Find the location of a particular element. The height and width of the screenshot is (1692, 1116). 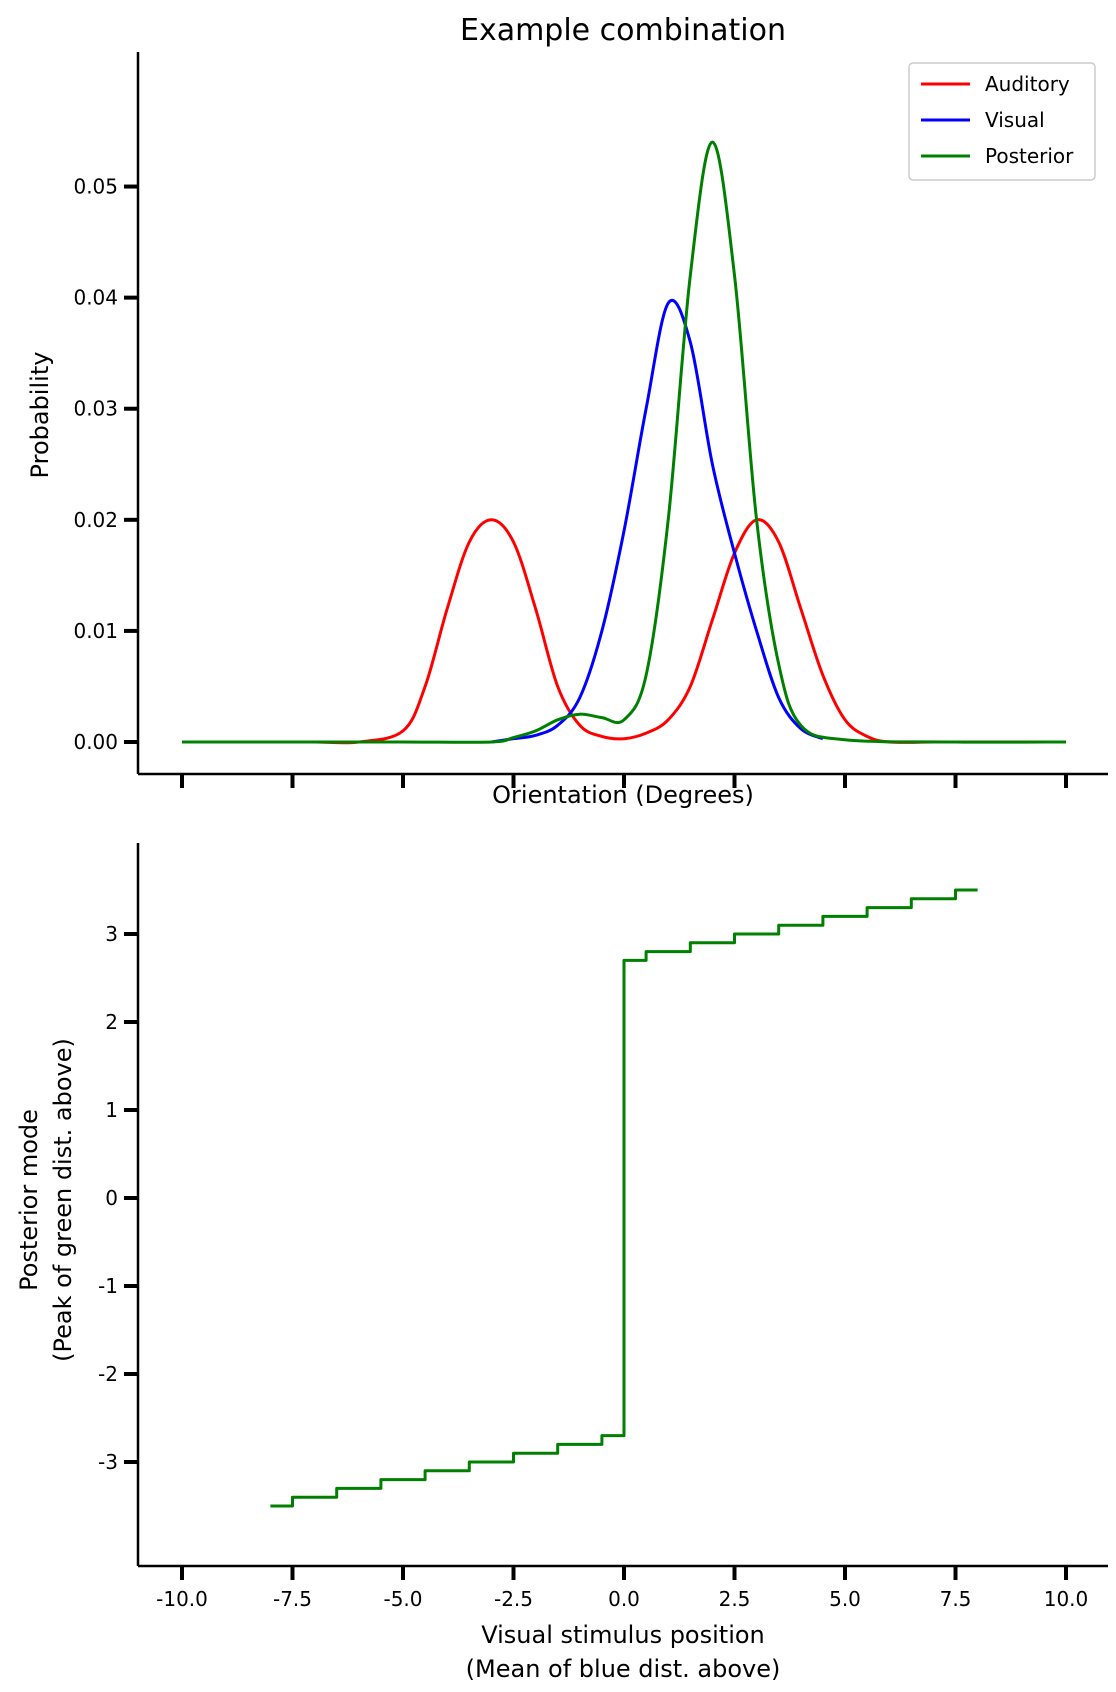

y-tick-label: 0.01 is located at coordinates (95, 631).